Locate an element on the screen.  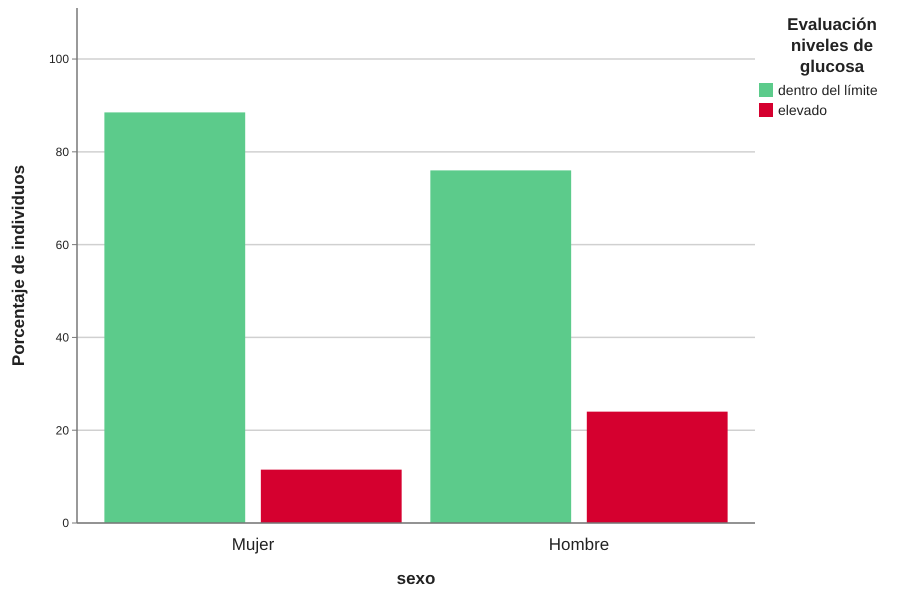
y-axis-title: Porcentaje de individuos is located at coordinates (18, 265).